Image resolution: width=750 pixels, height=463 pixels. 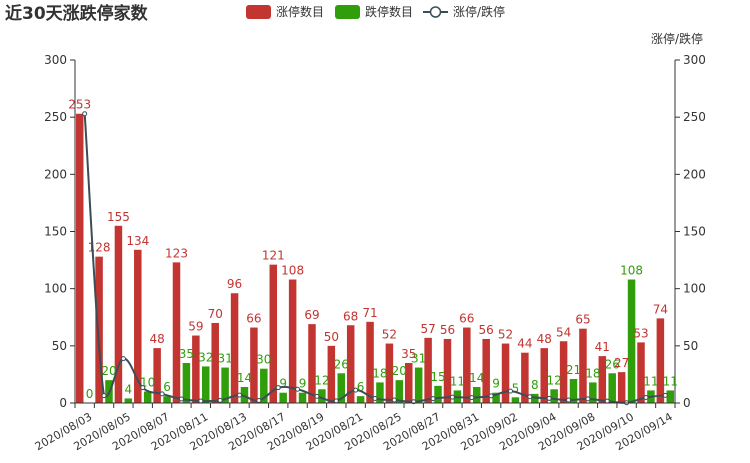 What do you see at coordinates (350, 316) in the screenshot?
I see `bar-label-up: 68` at bounding box center [350, 316].